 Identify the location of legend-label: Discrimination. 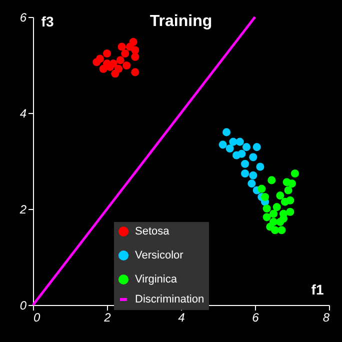
(169, 300).